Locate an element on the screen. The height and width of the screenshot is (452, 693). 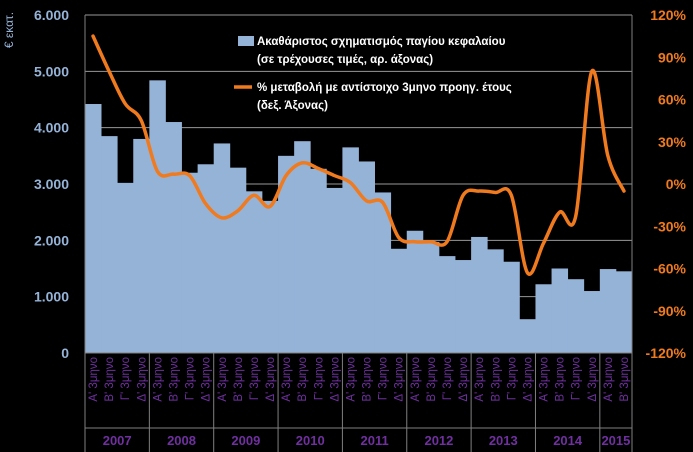
left-tick-label: 0 is located at coordinates (65, 353).